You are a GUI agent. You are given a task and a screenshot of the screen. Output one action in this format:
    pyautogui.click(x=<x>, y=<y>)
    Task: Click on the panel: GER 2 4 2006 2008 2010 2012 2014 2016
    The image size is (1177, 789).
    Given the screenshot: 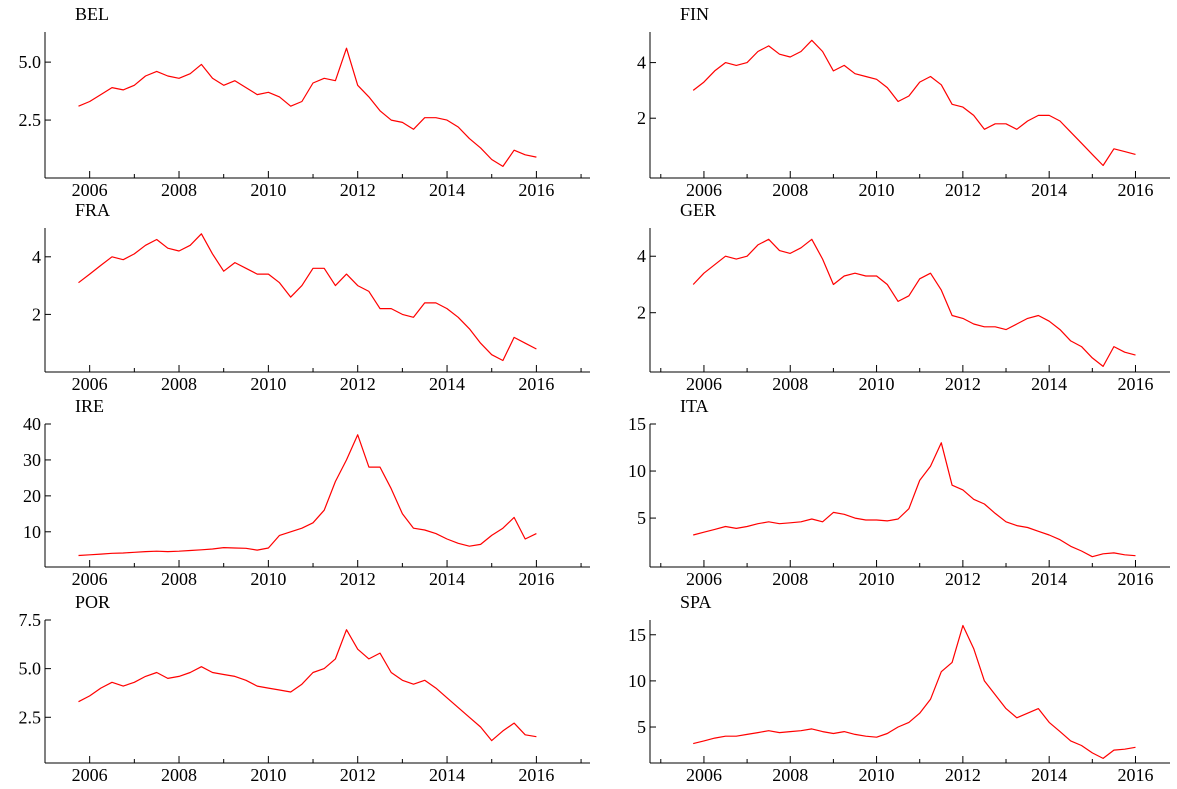 What is the action you would take?
    pyautogui.click(x=903, y=297)
    